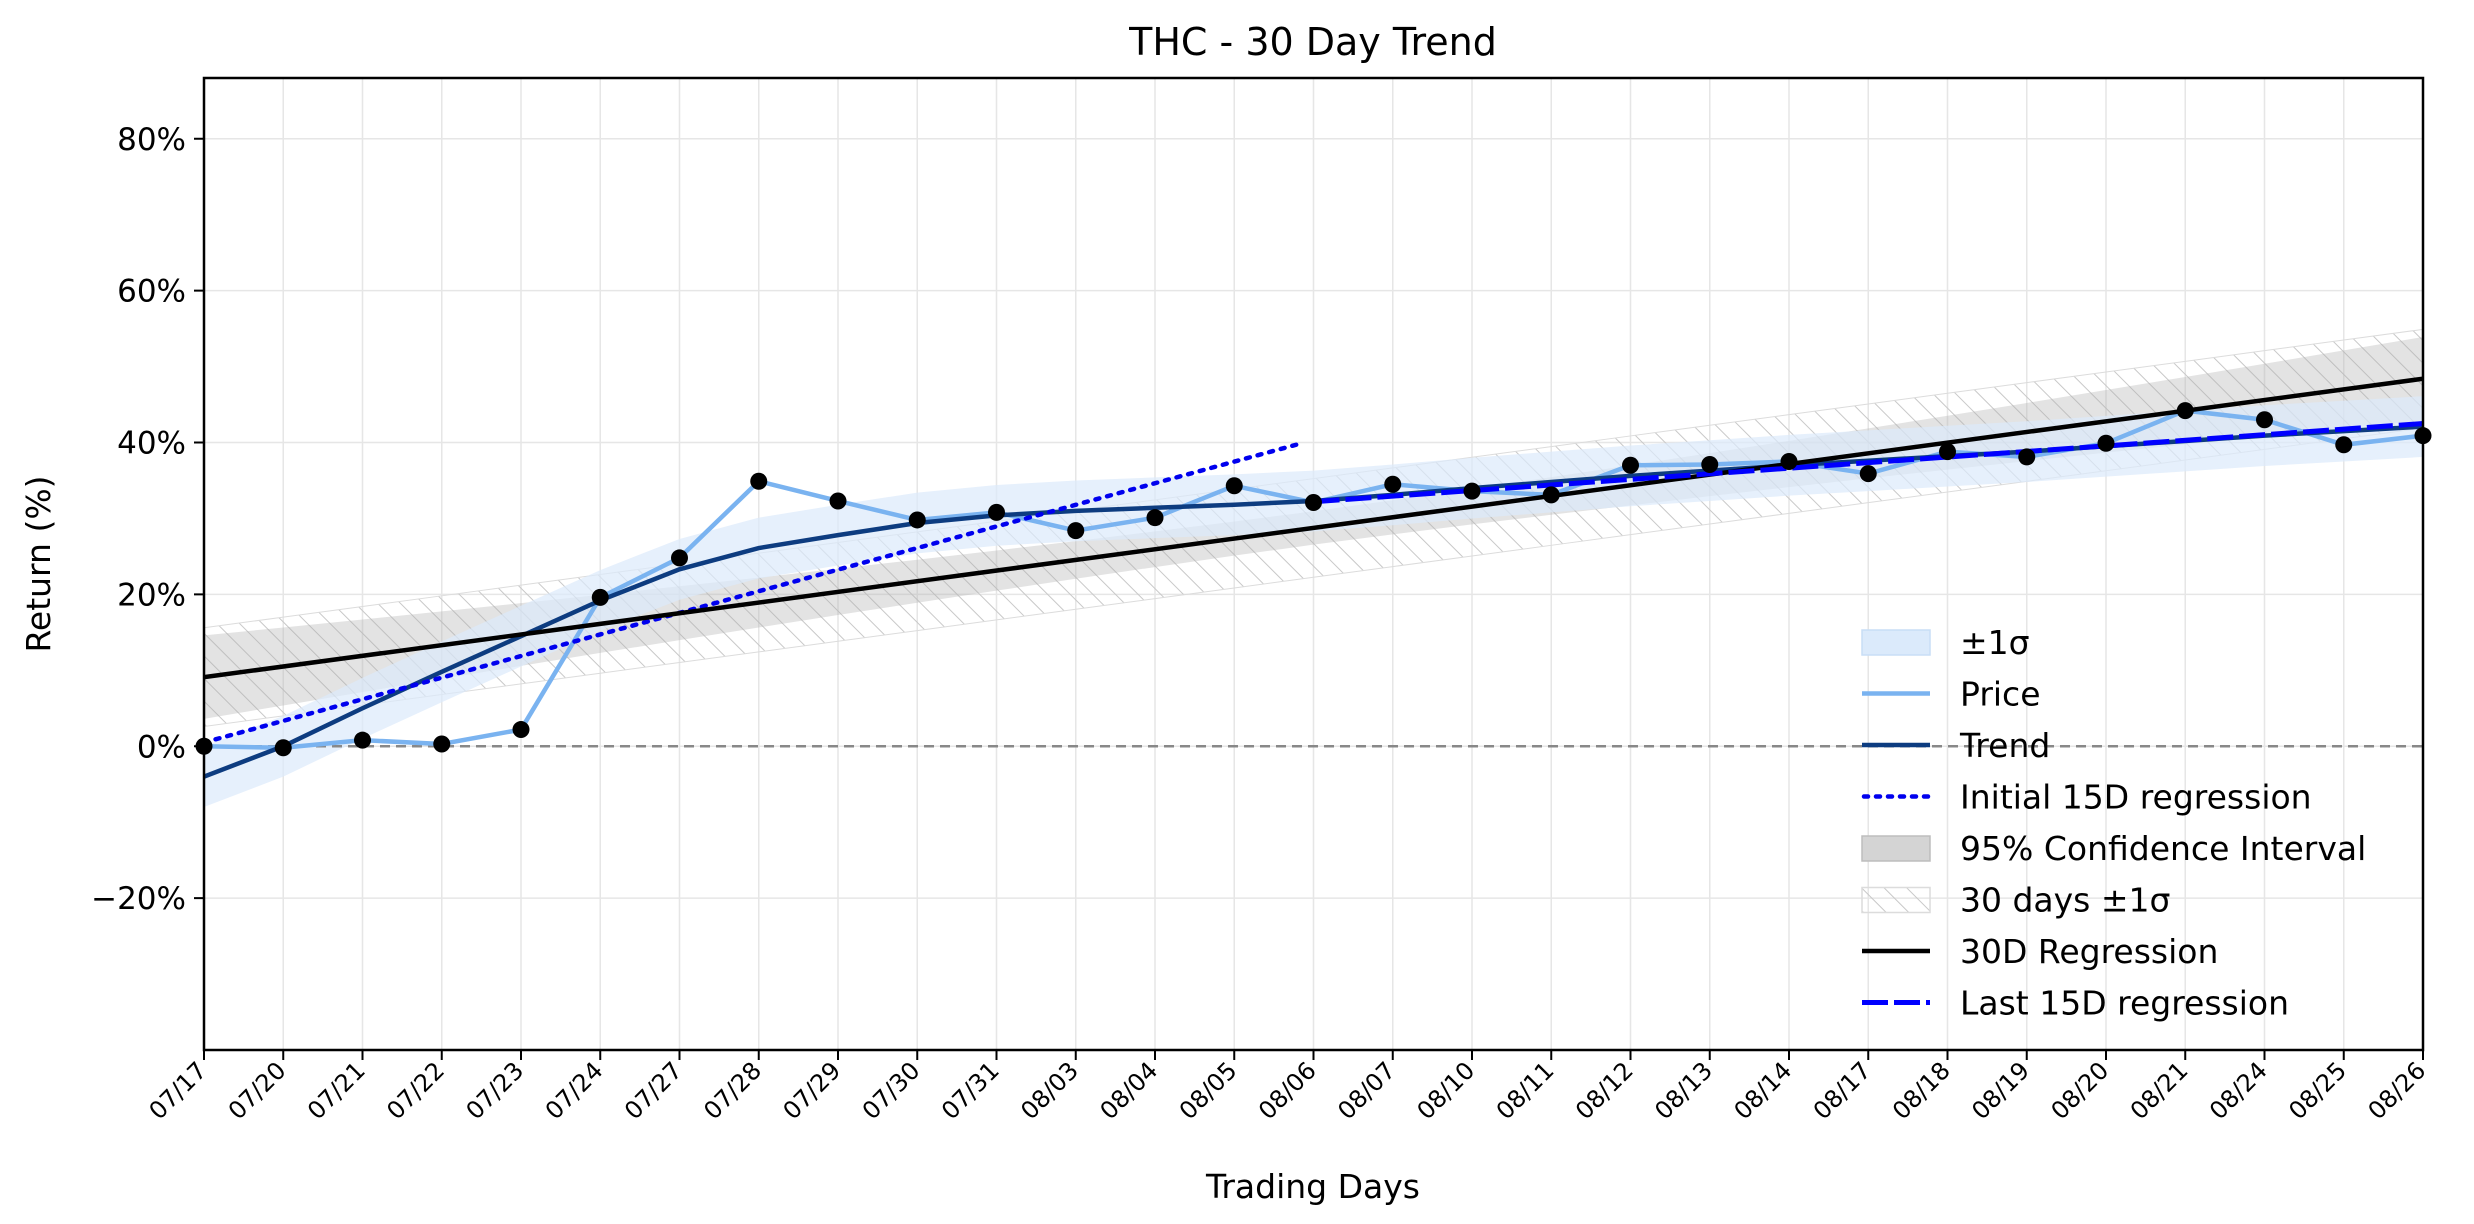  Describe the element at coordinates (1683, 1090) in the screenshot. I see `x-tick-label: 08/13` at that location.